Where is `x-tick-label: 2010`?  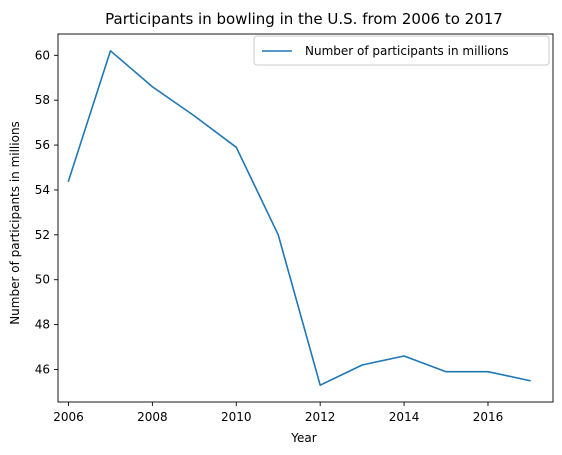 x-tick-label: 2010 is located at coordinates (236, 417).